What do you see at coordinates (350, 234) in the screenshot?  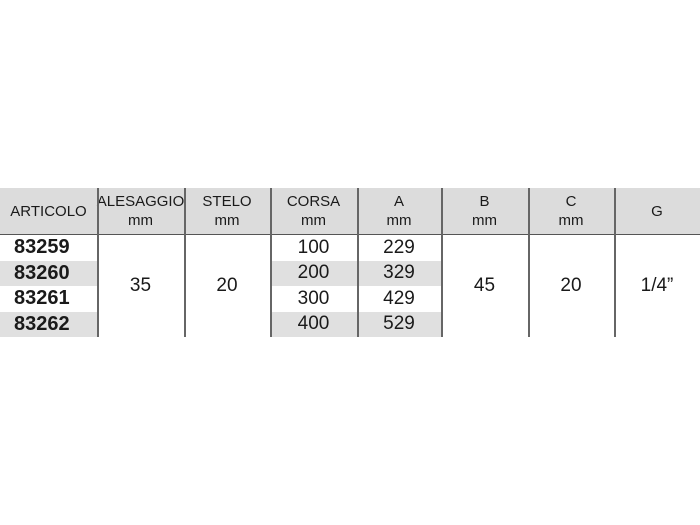 I see `header-divider` at bounding box center [350, 234].